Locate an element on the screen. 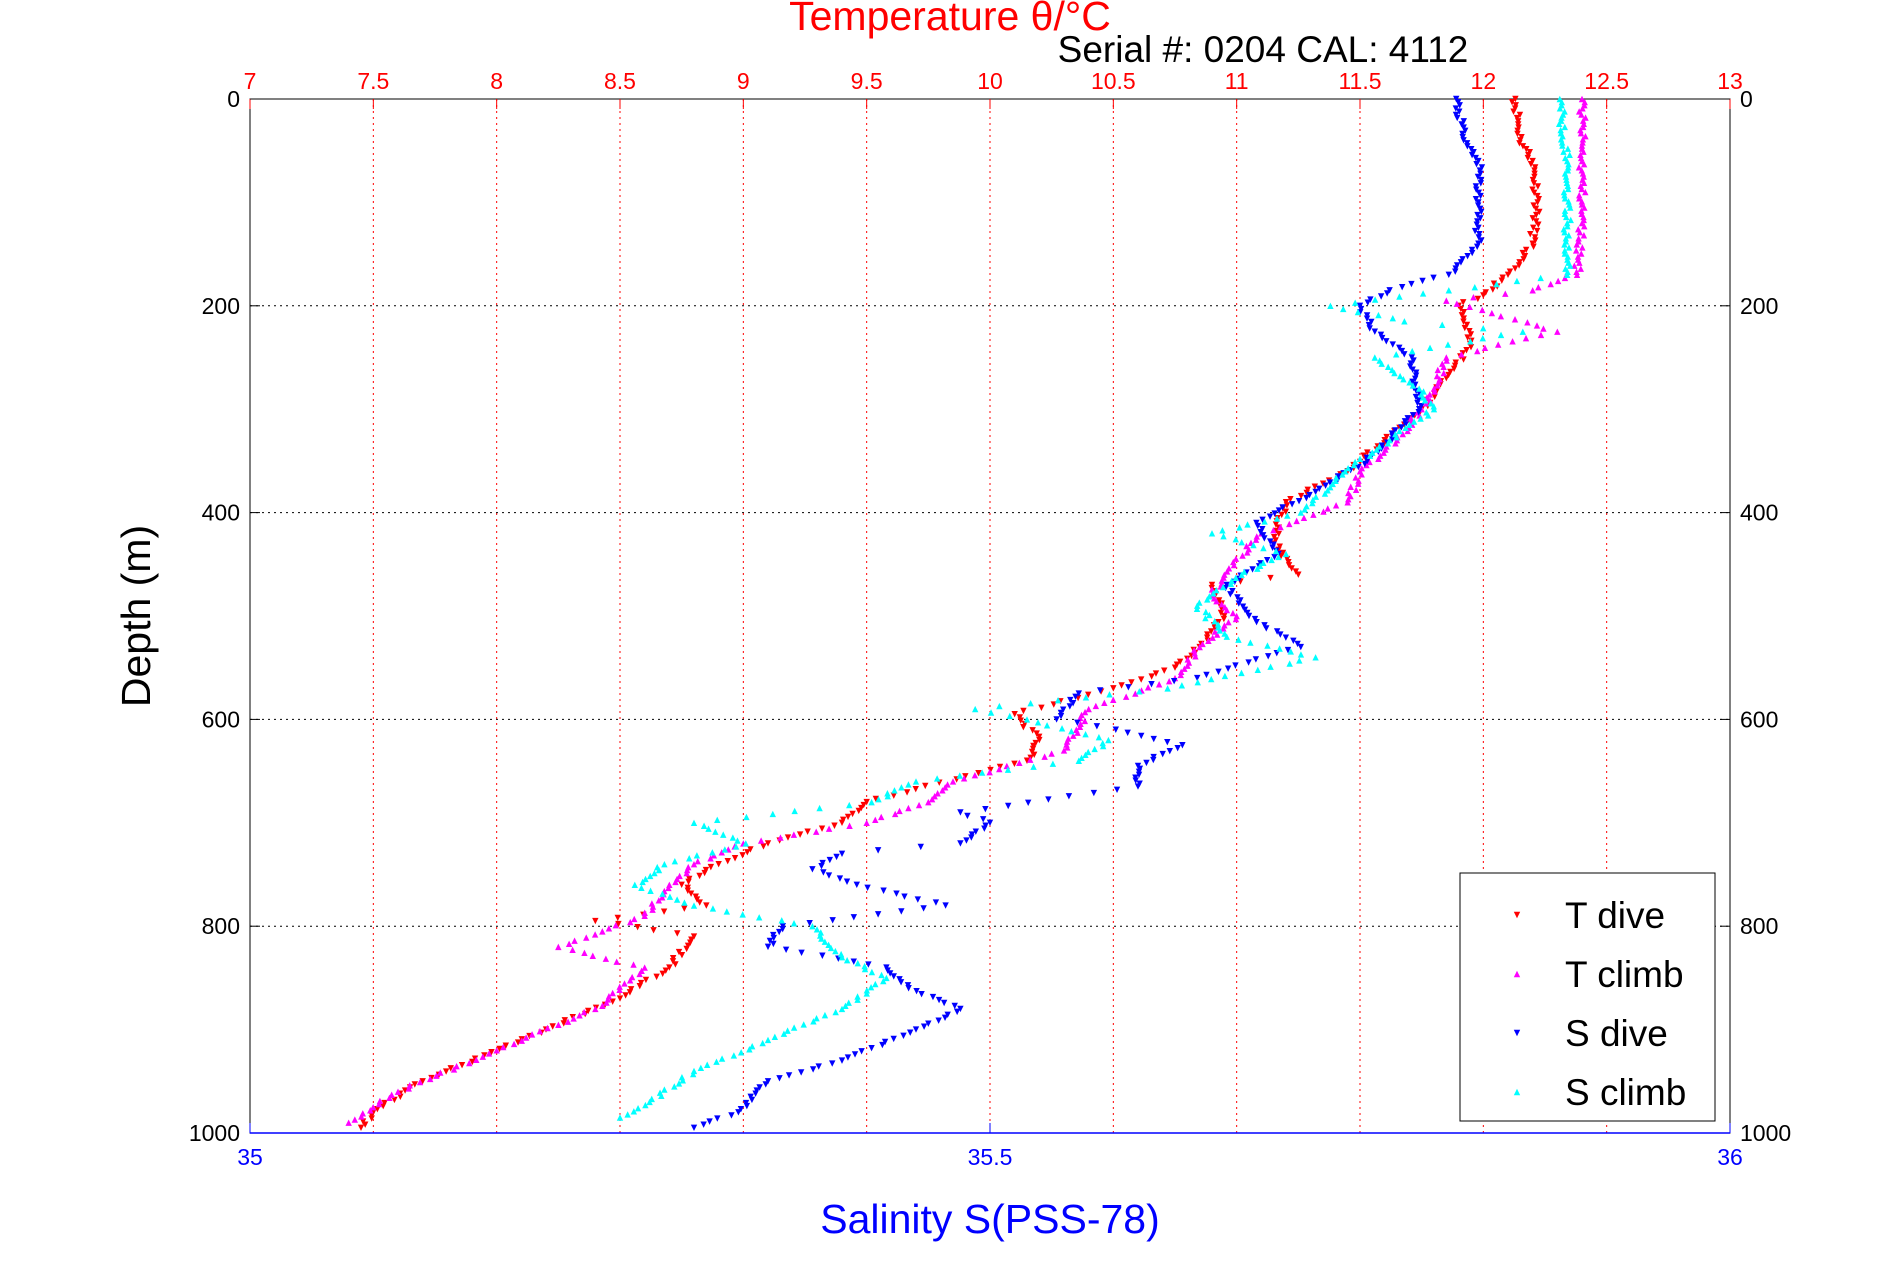 Image resolution: width=1891 pixels, height=1262 pixels. temperature-tick-label: 7 is located at coordinates (250, 81).